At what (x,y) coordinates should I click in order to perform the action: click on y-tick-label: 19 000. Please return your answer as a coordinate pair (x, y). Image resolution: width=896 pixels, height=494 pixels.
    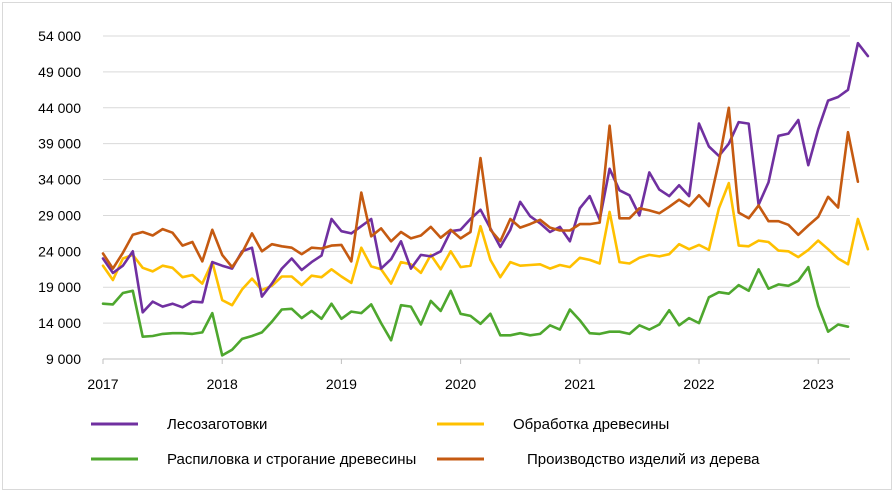
    Looking at the image, I should click on (59, 287).